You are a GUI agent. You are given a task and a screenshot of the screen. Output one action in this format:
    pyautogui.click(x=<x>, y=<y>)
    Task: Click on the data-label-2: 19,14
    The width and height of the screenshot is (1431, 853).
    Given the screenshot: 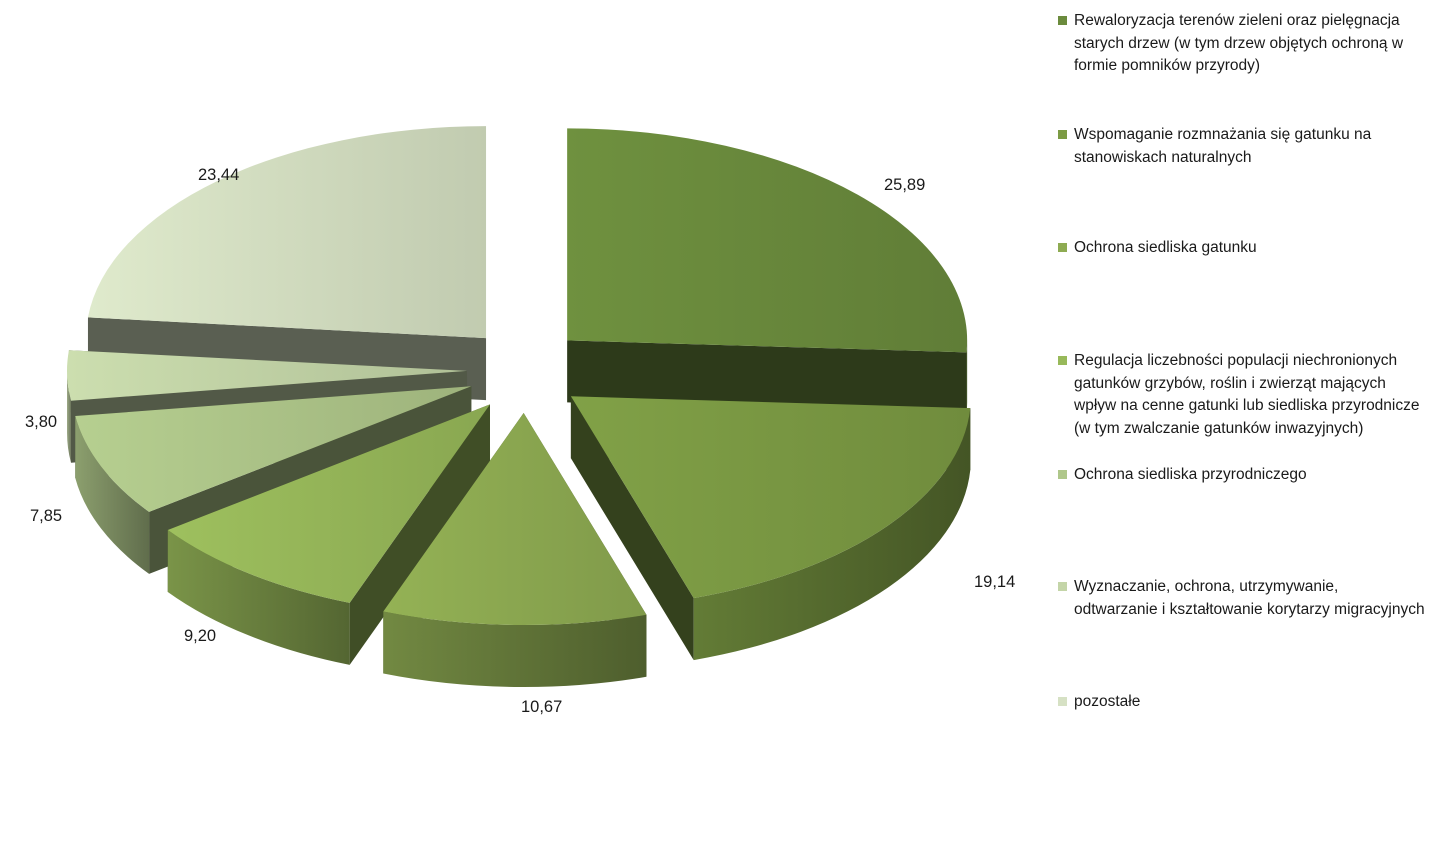 What is the action you would take?
    pyautogui.click(x=994, y=582)
    